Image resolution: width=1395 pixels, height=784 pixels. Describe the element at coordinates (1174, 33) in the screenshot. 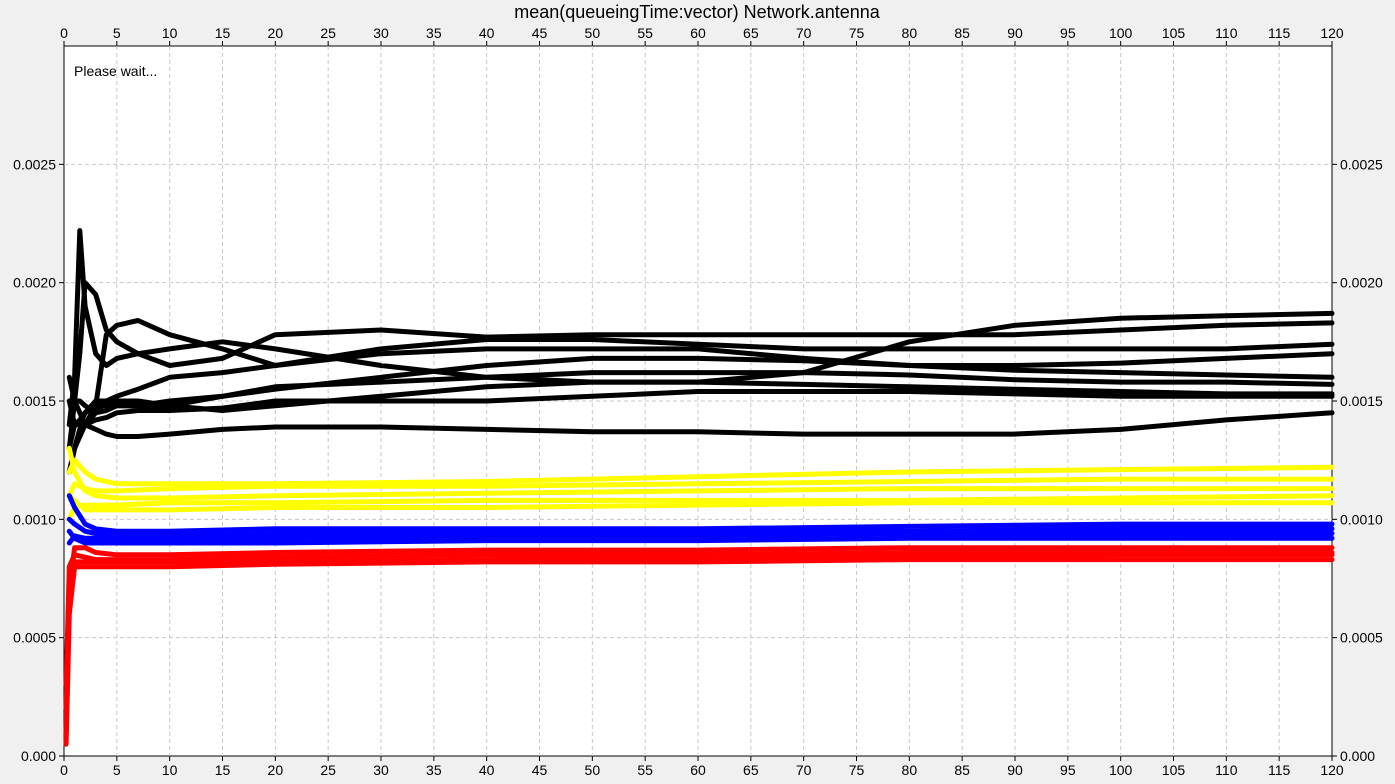

I see `x-tick-label-top: 105` at that location.